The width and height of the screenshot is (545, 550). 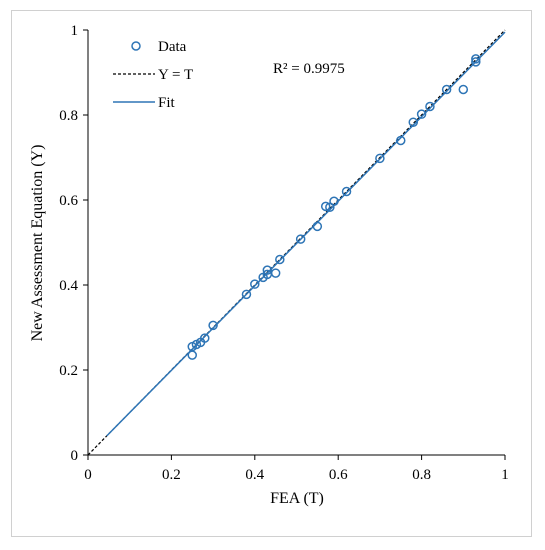 What do you see at coordinates (505, 475) in the screenshot?
I see `x-tick-label: 1` at bounding box center [505, 475].